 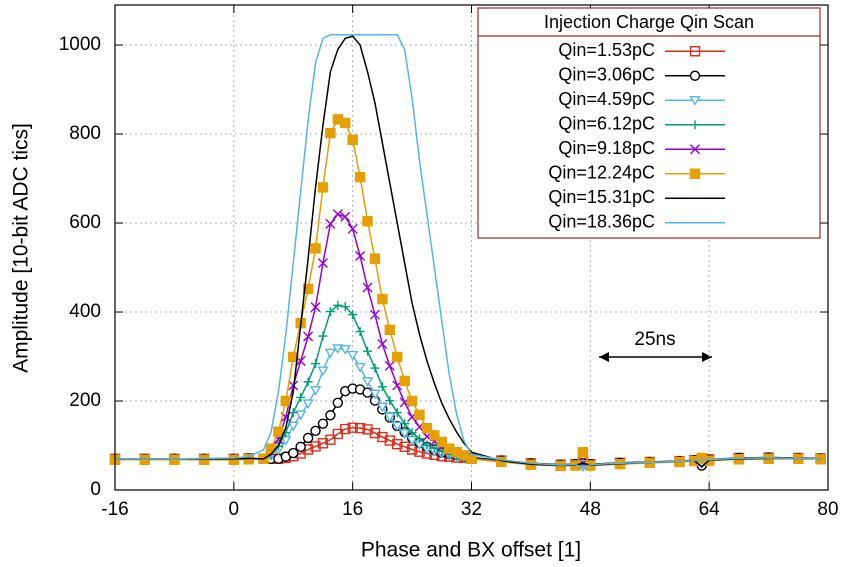 I want to click on legend-label: Qin=12.24pC, so click(x=601, y=173).